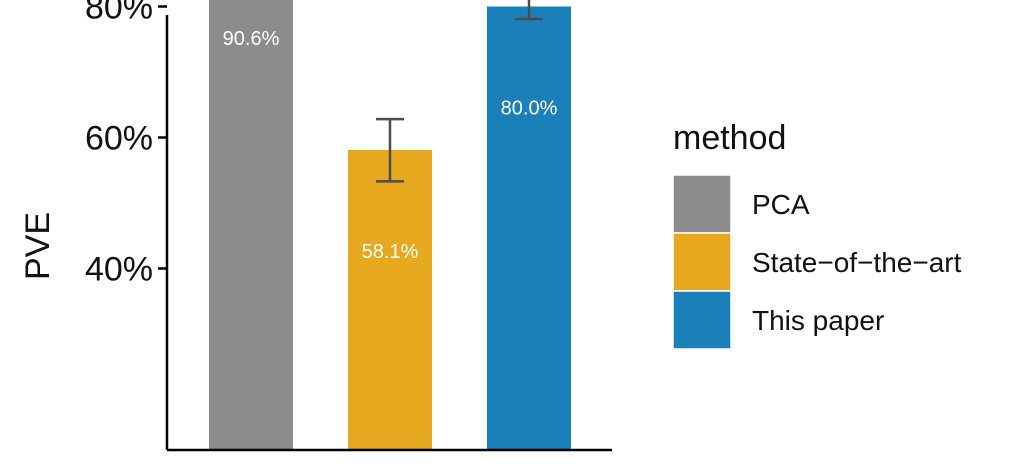  Describe the element at coordinates (729, 138) in the screenshot. I see `legend-title: method` at that location.